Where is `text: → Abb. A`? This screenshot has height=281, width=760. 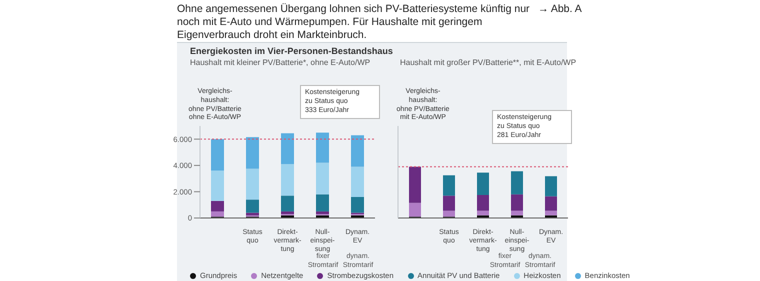 text: → Abb. A is located at coordinates (560, 9).